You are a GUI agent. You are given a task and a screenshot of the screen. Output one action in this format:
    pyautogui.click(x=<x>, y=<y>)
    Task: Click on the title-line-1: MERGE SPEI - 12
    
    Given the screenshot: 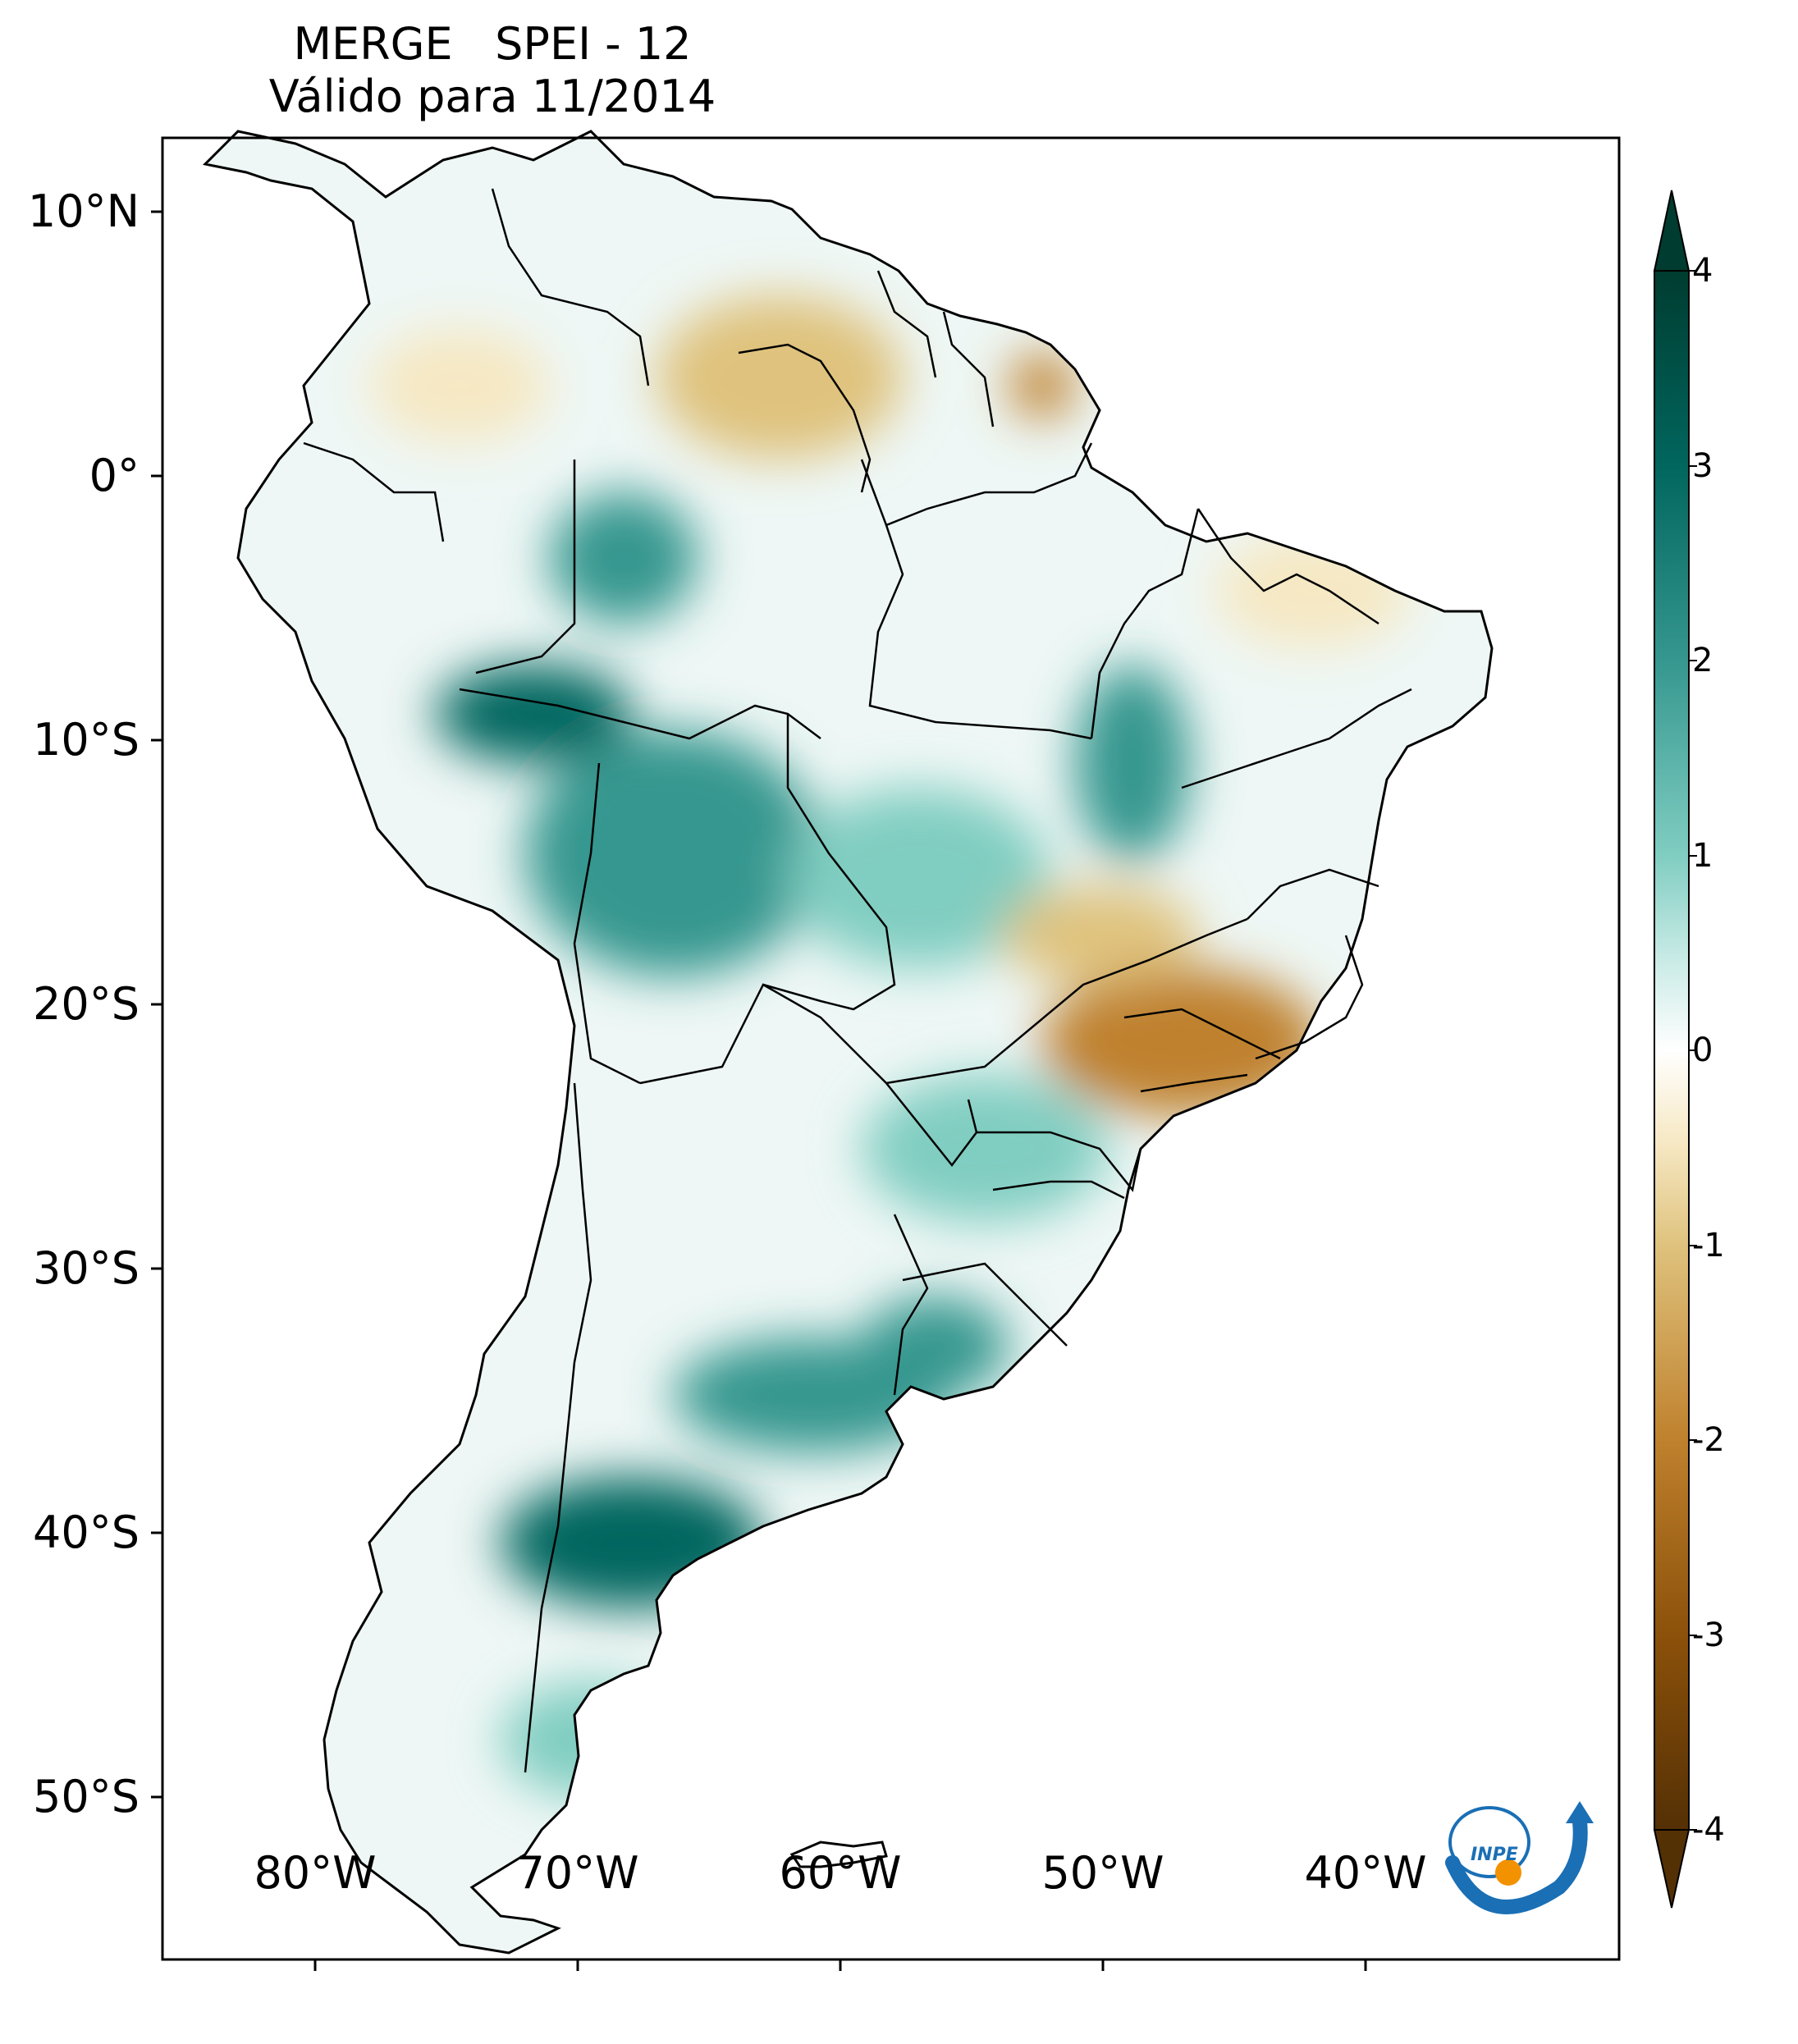 What is the action you would take?
    pyautogui.click(x=492, y=44)
    